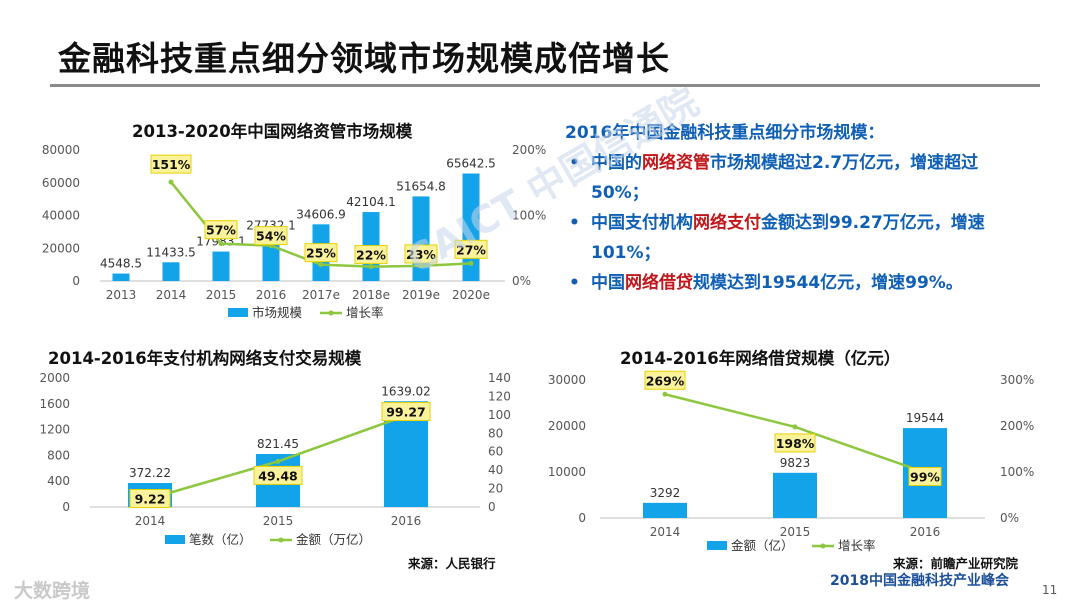 This screenshot has height=608, width=1080. Describe the element at coordinates (452, 563) in the screenshot. I see `chart2-source: 来源：人民银行` at that location.